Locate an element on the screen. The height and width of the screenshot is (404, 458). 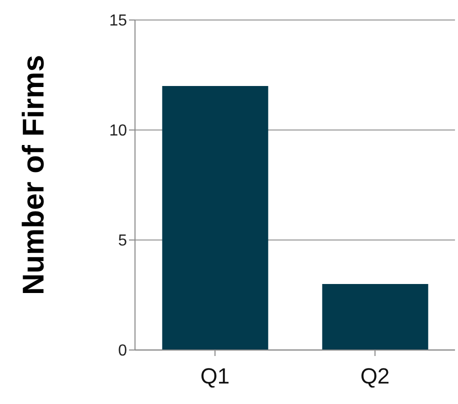
y-tick-label: 15 is located at coordinates (118, 21).